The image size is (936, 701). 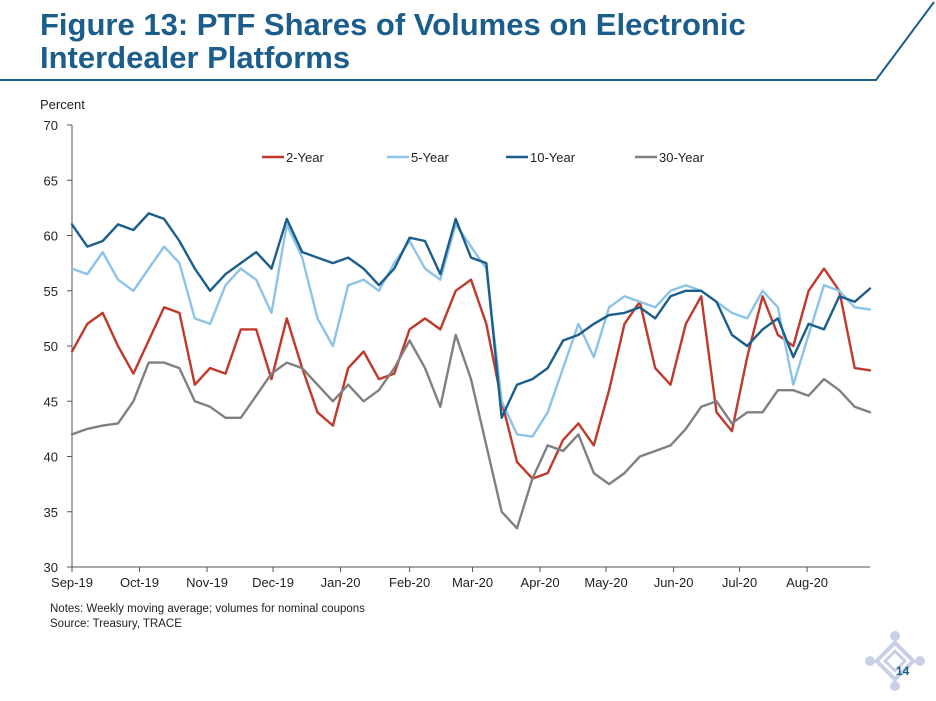 I want to click on source-text: Source: Treasury, TRACE, so click(x=116, y=624).